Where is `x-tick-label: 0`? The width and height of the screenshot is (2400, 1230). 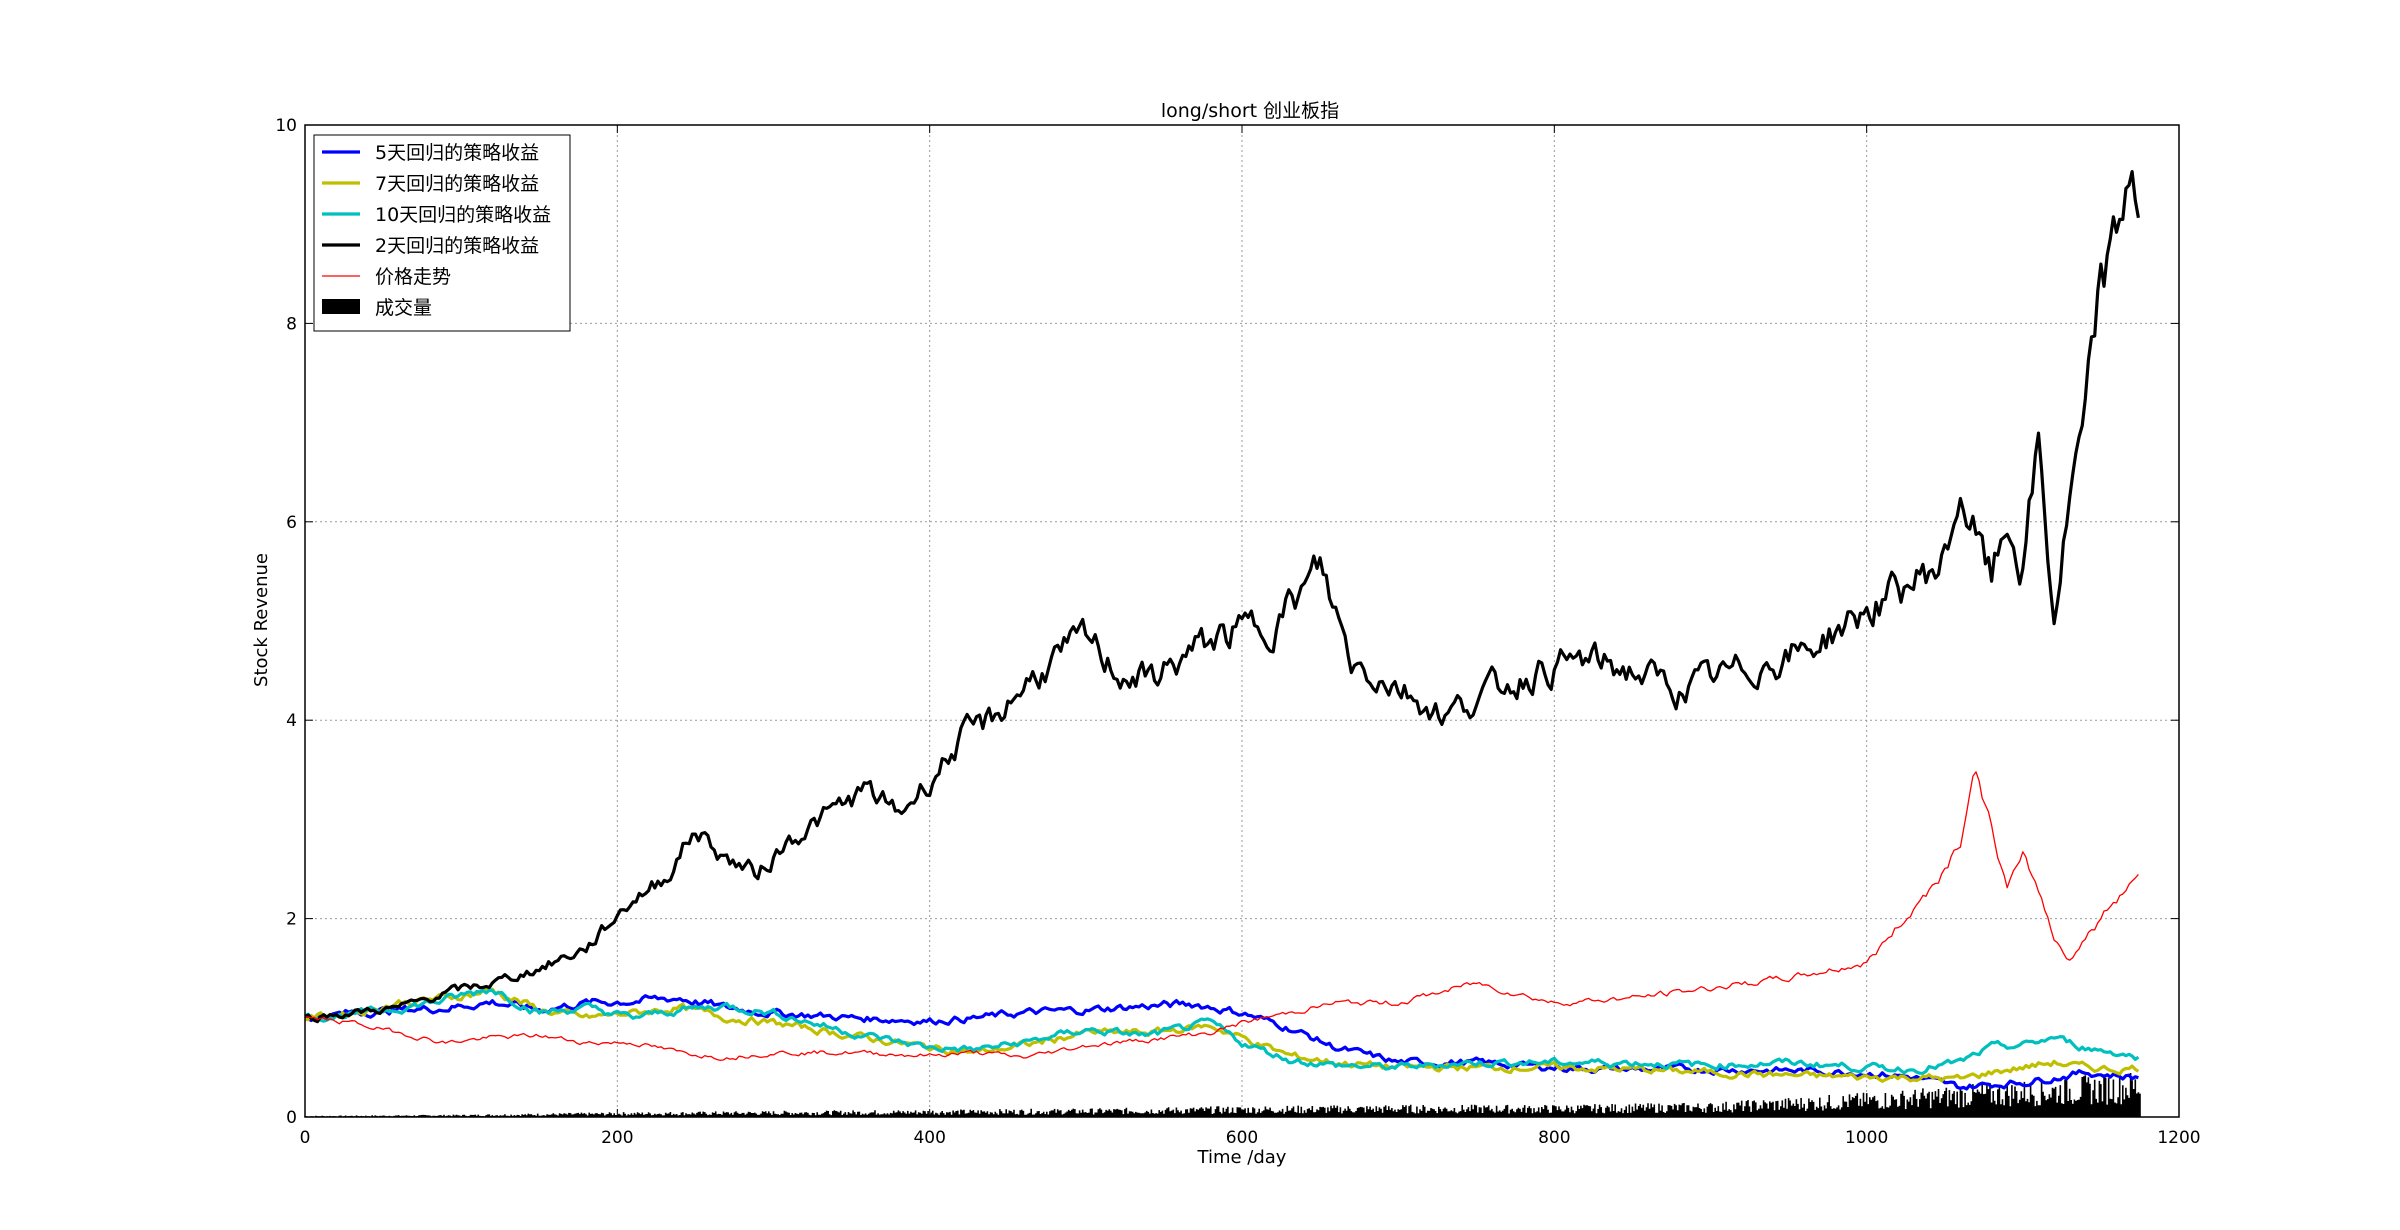
x-tick-label: 0 is located at coordinates (305, 1138).